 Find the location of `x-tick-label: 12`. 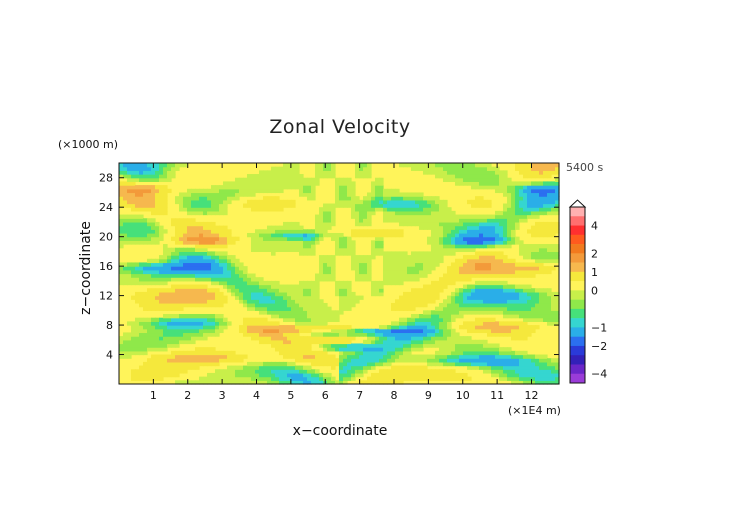

x-tick-label: 12 is located at coordinates (532, 395).